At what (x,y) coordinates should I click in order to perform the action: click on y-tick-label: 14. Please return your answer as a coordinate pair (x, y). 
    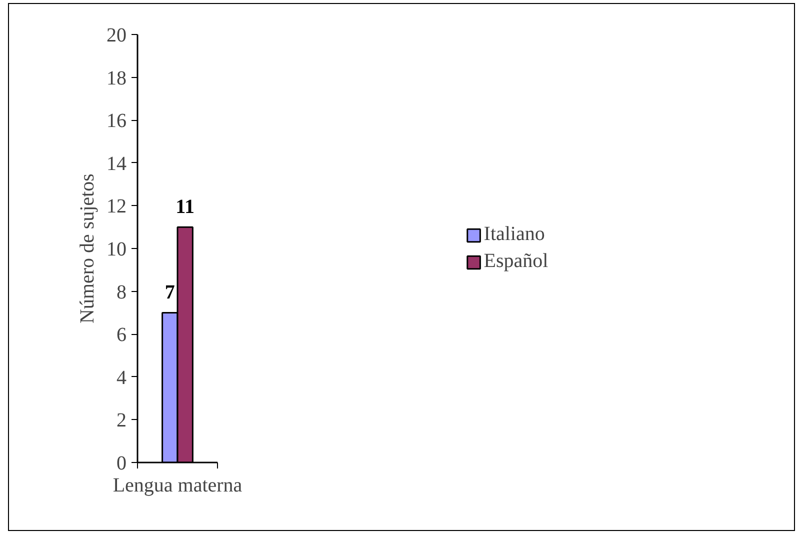
    Looking at the image, I should click on (116, 163).